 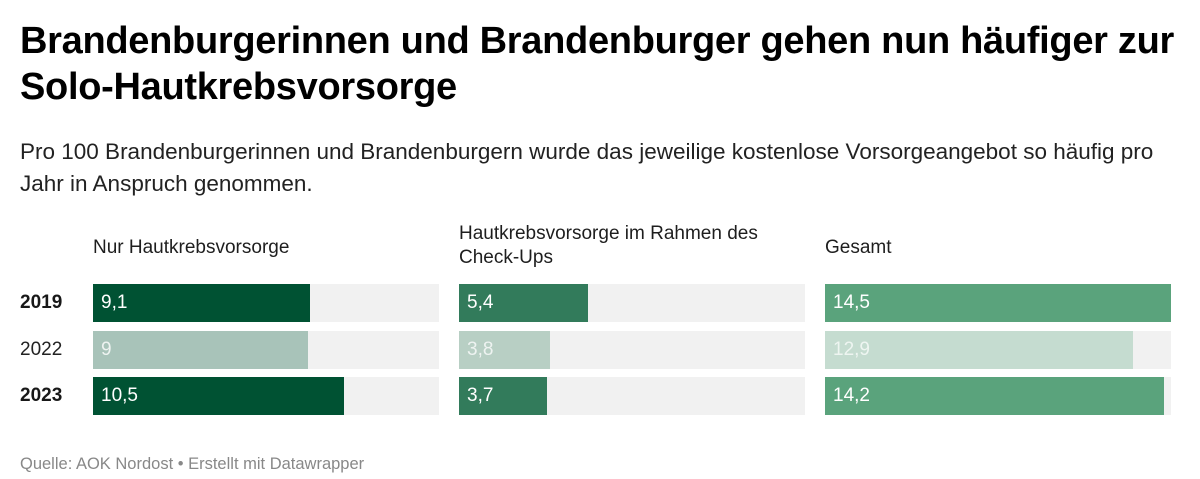 What do you see at coordinates (41, 395) in the screenshot?
I see `row-label-2023: 2023` at bounding box center [41, 395].